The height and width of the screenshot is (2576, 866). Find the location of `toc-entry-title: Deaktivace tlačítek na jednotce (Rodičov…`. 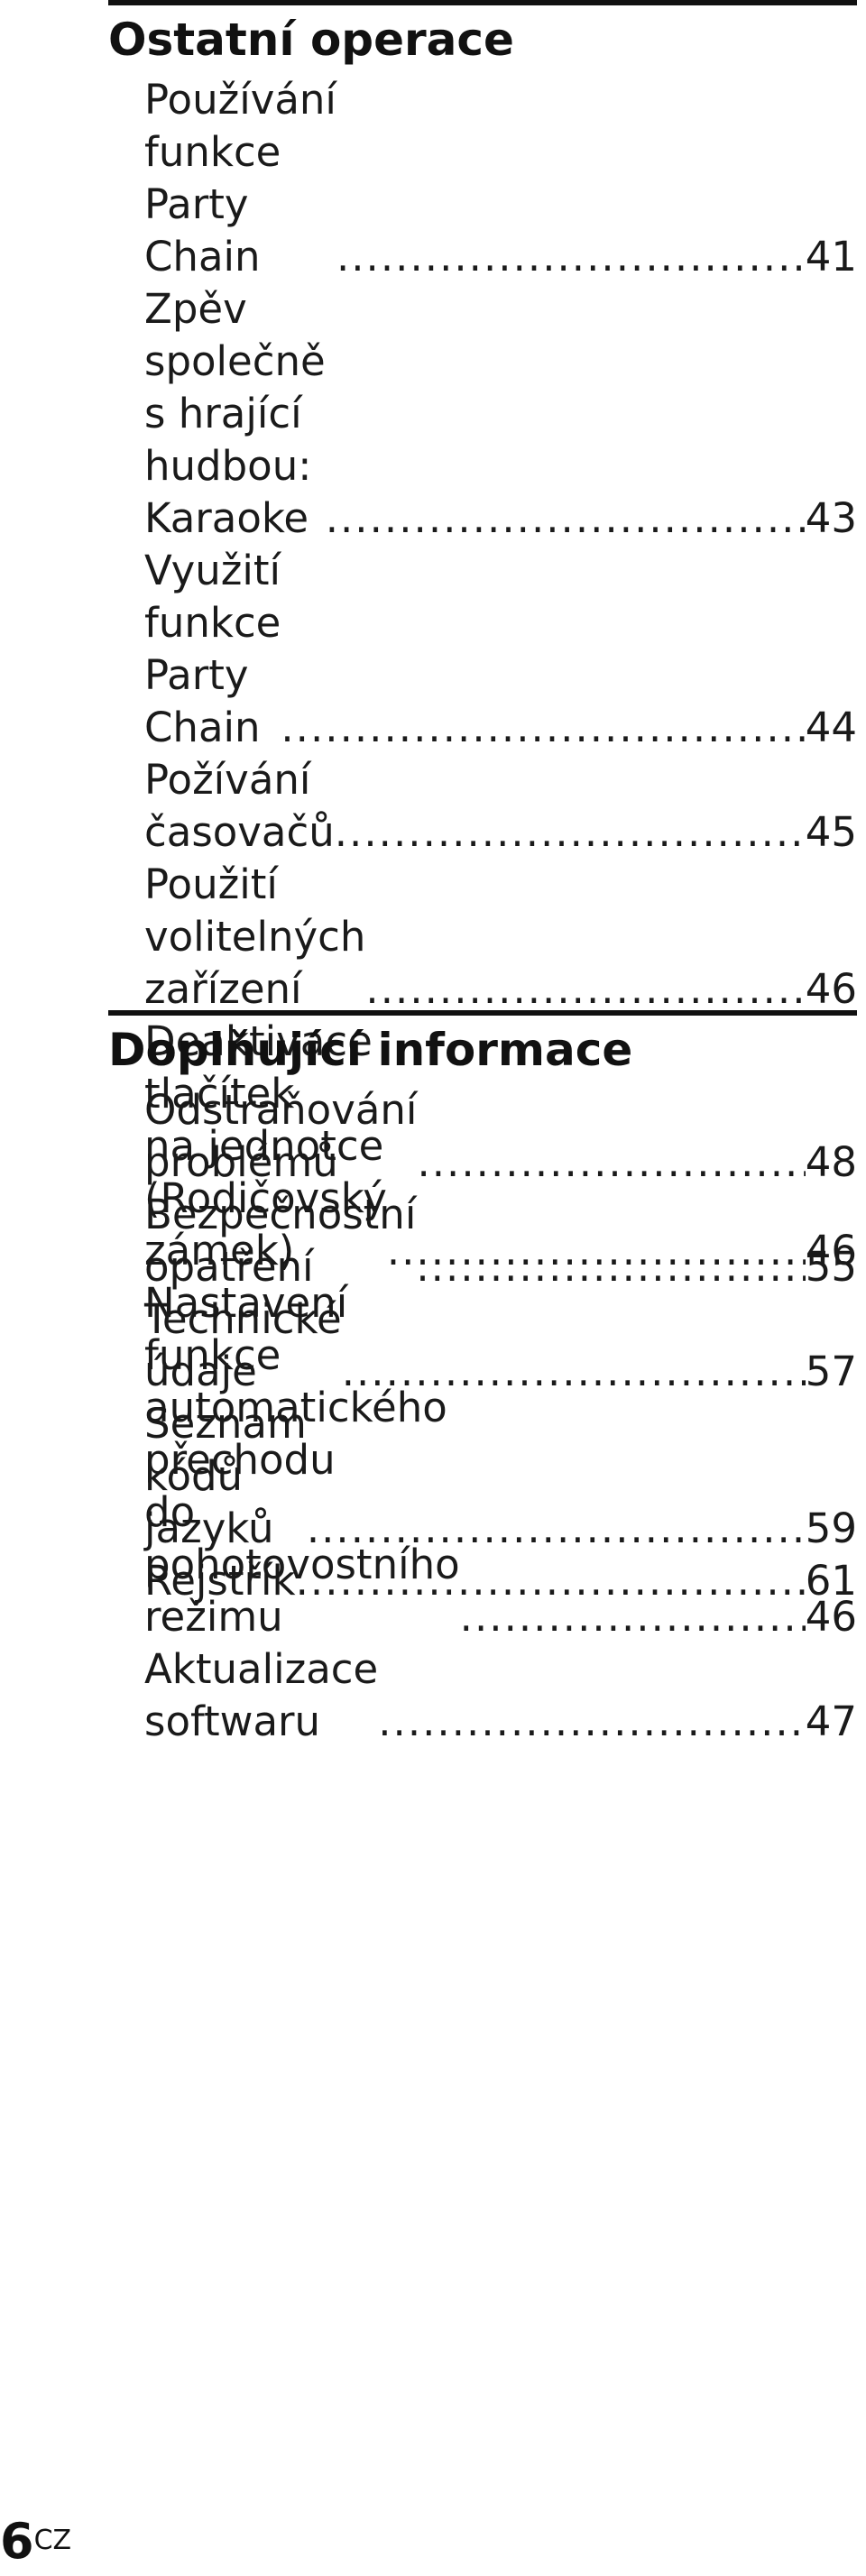

toc-entry-title: Deaktivace tlačítek na jednotce (Rodičov… is located at coordinates (265, 1145).